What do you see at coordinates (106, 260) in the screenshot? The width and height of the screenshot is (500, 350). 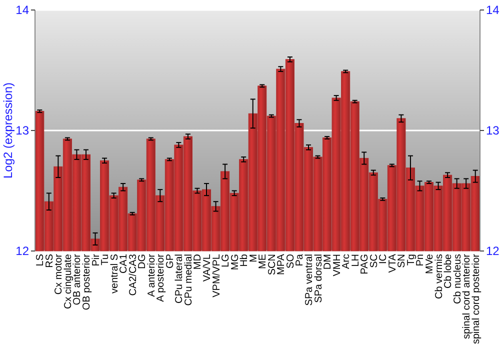 I see `x-tick-label: Tu` at bounding box center [106, 260].